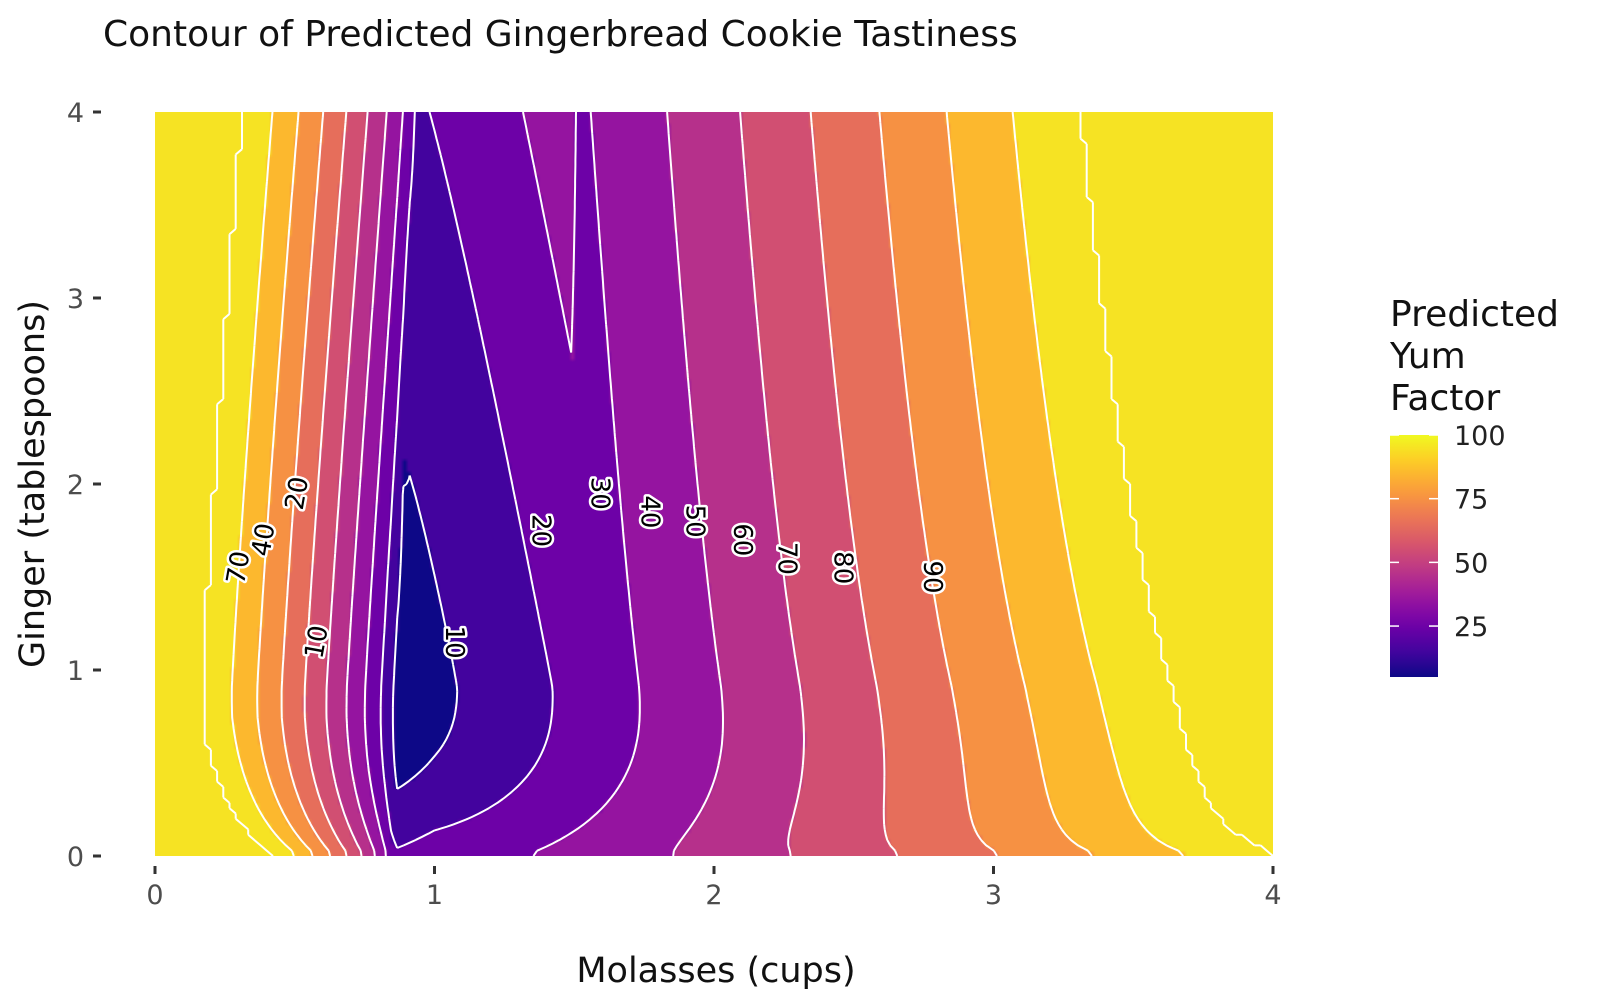 Image resolution: width=1600 pixels, height=1000 pixels. I want to click on legend-label: 100, so click(1480, 436).